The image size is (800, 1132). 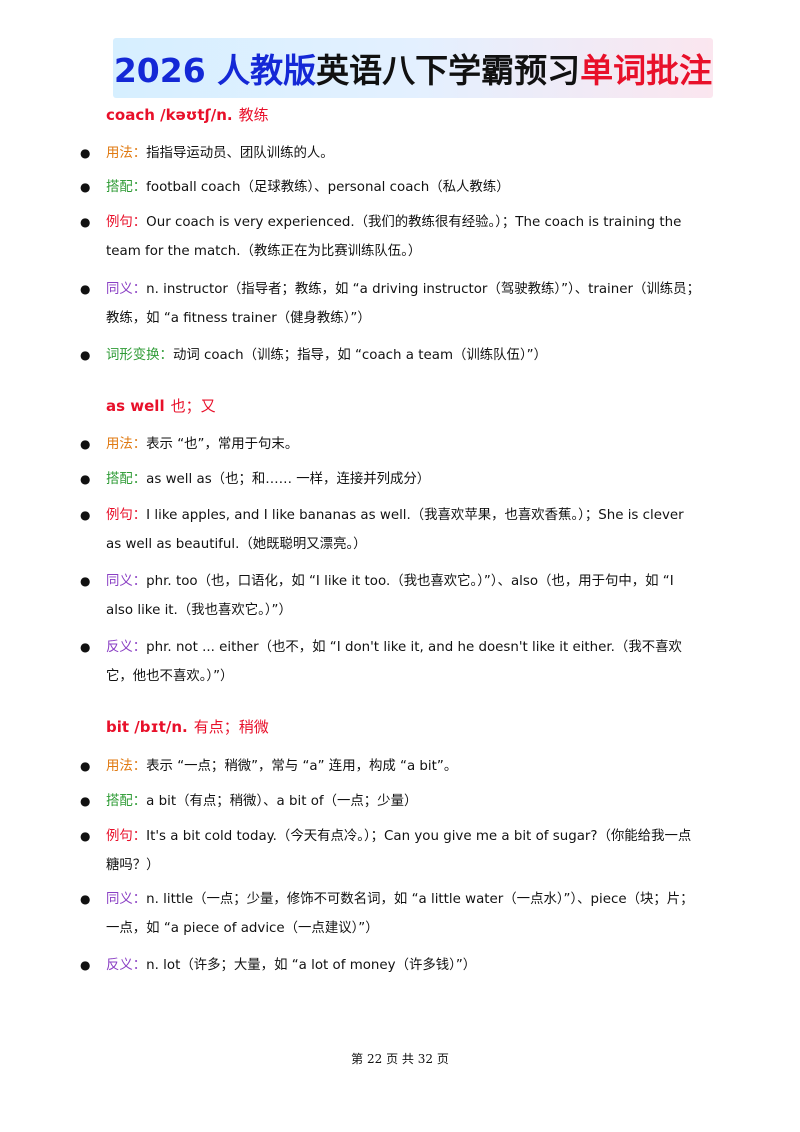 I want to click on item-label: 词形变换：, so click(x=139, y=355).